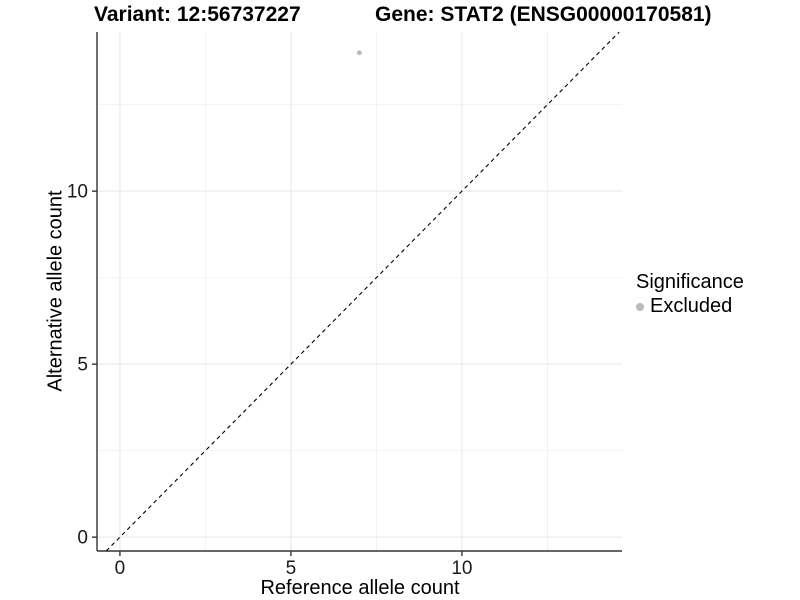  Describe the element at coordinates (690, 294) in the screenshot. I see `legend: Significance Excluded` at that location.